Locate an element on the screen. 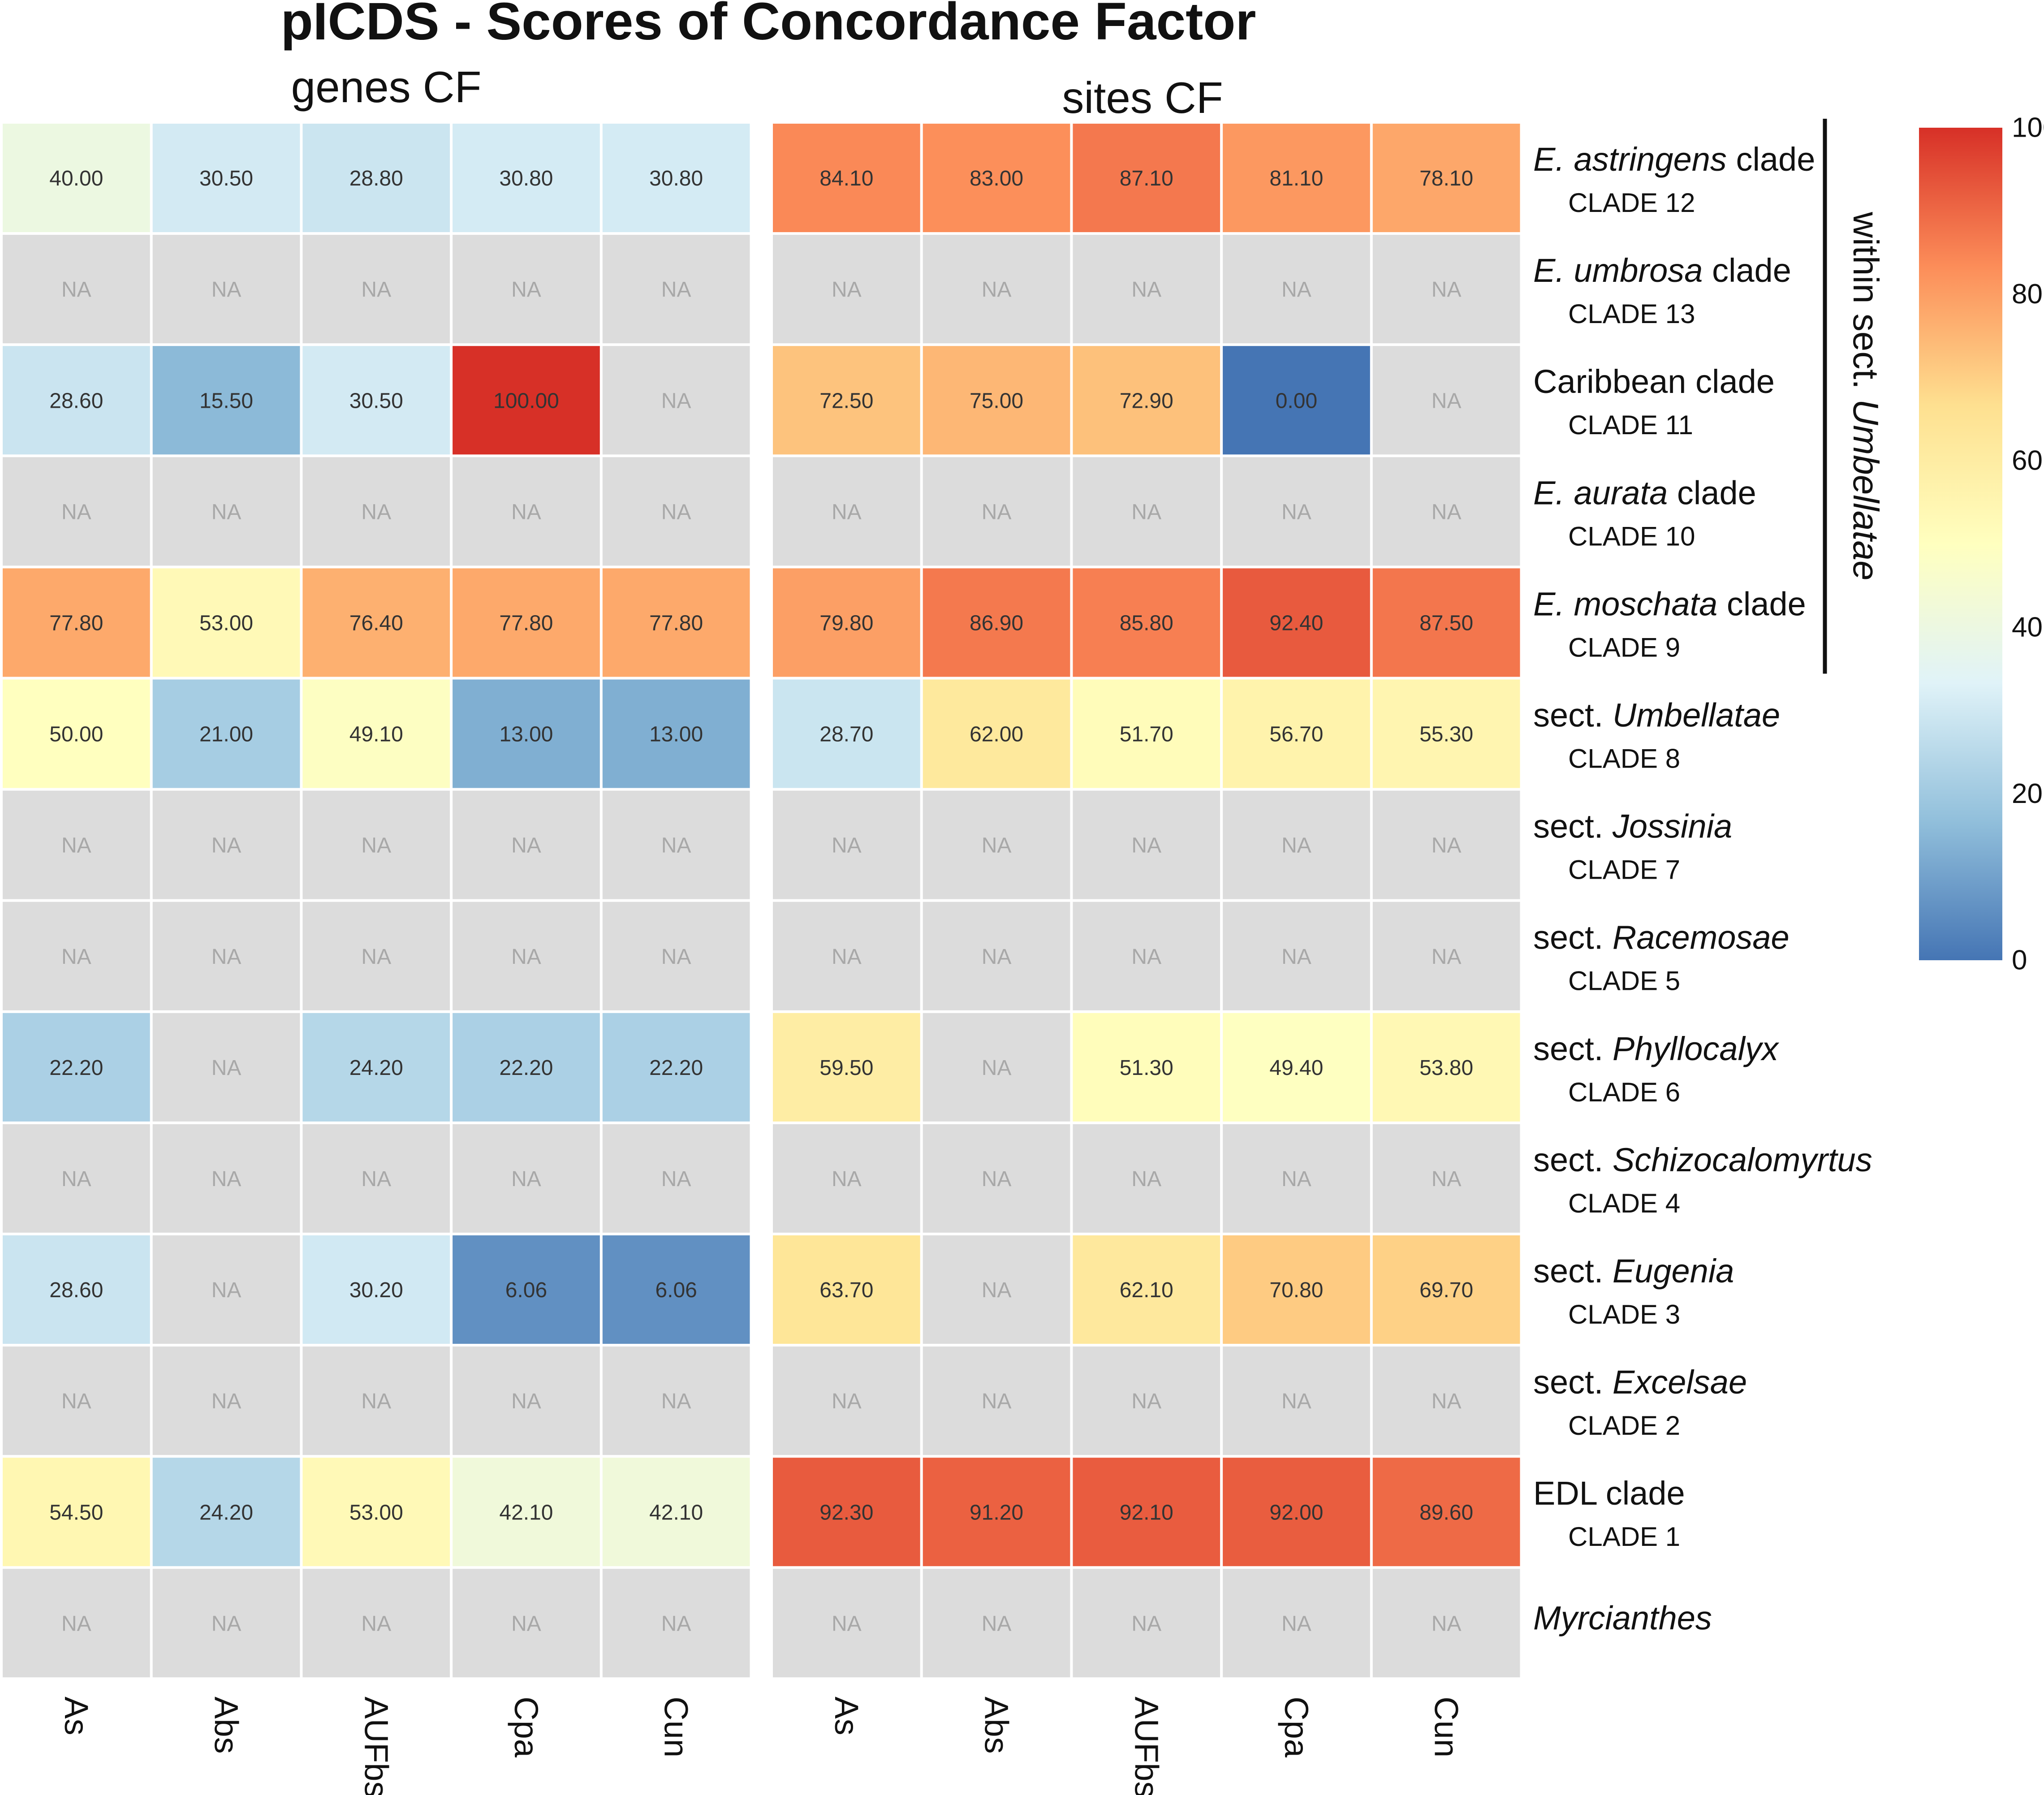 Image resolution: width=2044 pixels, height=1795 pixels. cell-label-genes-r0-c1: 30.50 is located at coordinates (226, 179).